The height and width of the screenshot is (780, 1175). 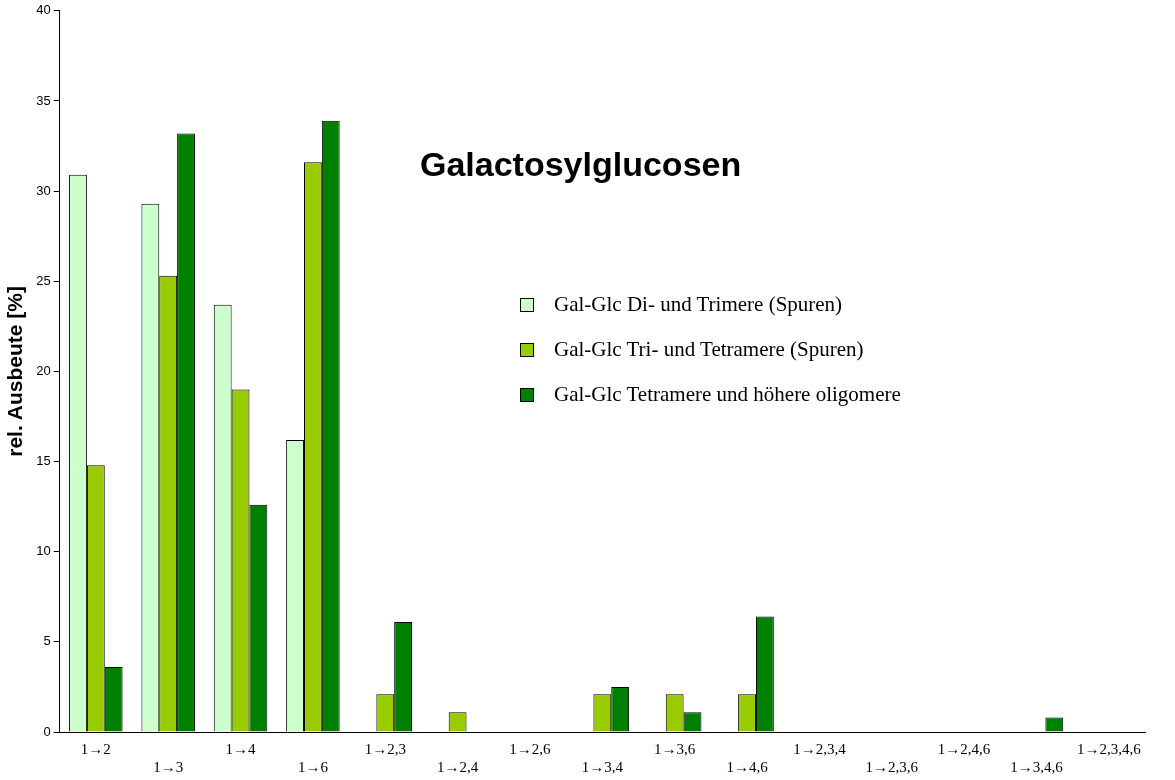 I want to click on y-tick-label: 30, so click(x=43, y=190).